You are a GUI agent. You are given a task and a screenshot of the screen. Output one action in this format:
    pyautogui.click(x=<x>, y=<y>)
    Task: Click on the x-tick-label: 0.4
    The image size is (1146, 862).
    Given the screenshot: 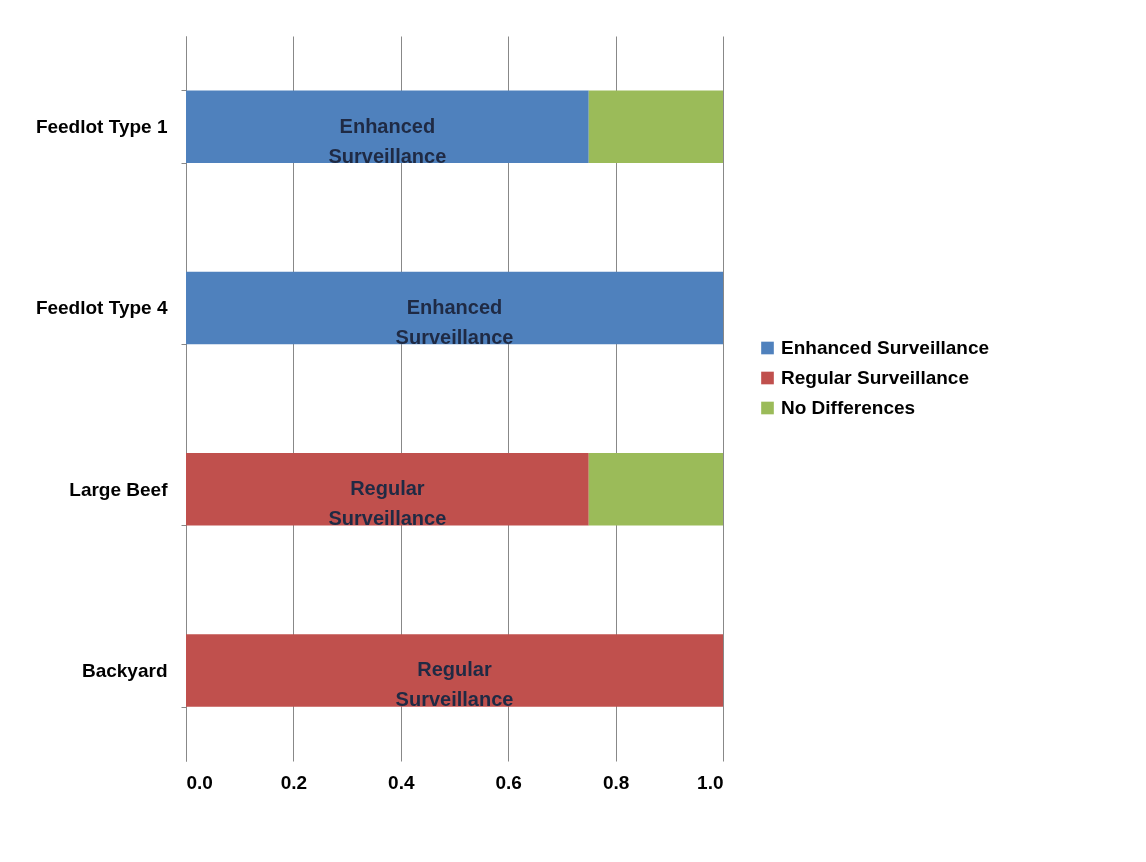 What is the action you would take?
    pyautogui.click(x=401, y=782)
    